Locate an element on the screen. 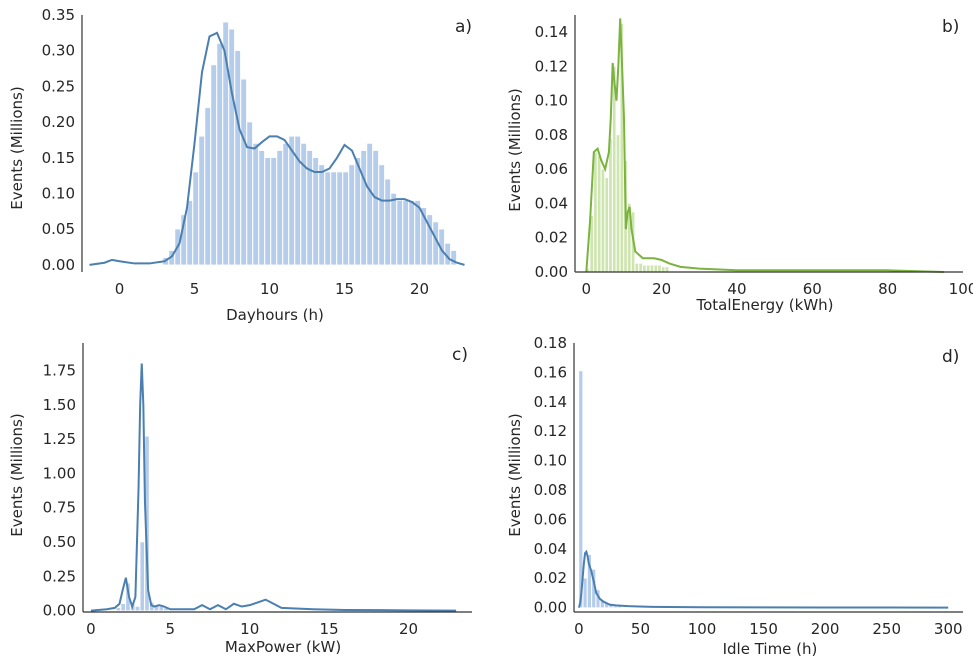 The image size is (973, 660). panel-c-label: c) is located at coordinates (460, 355).